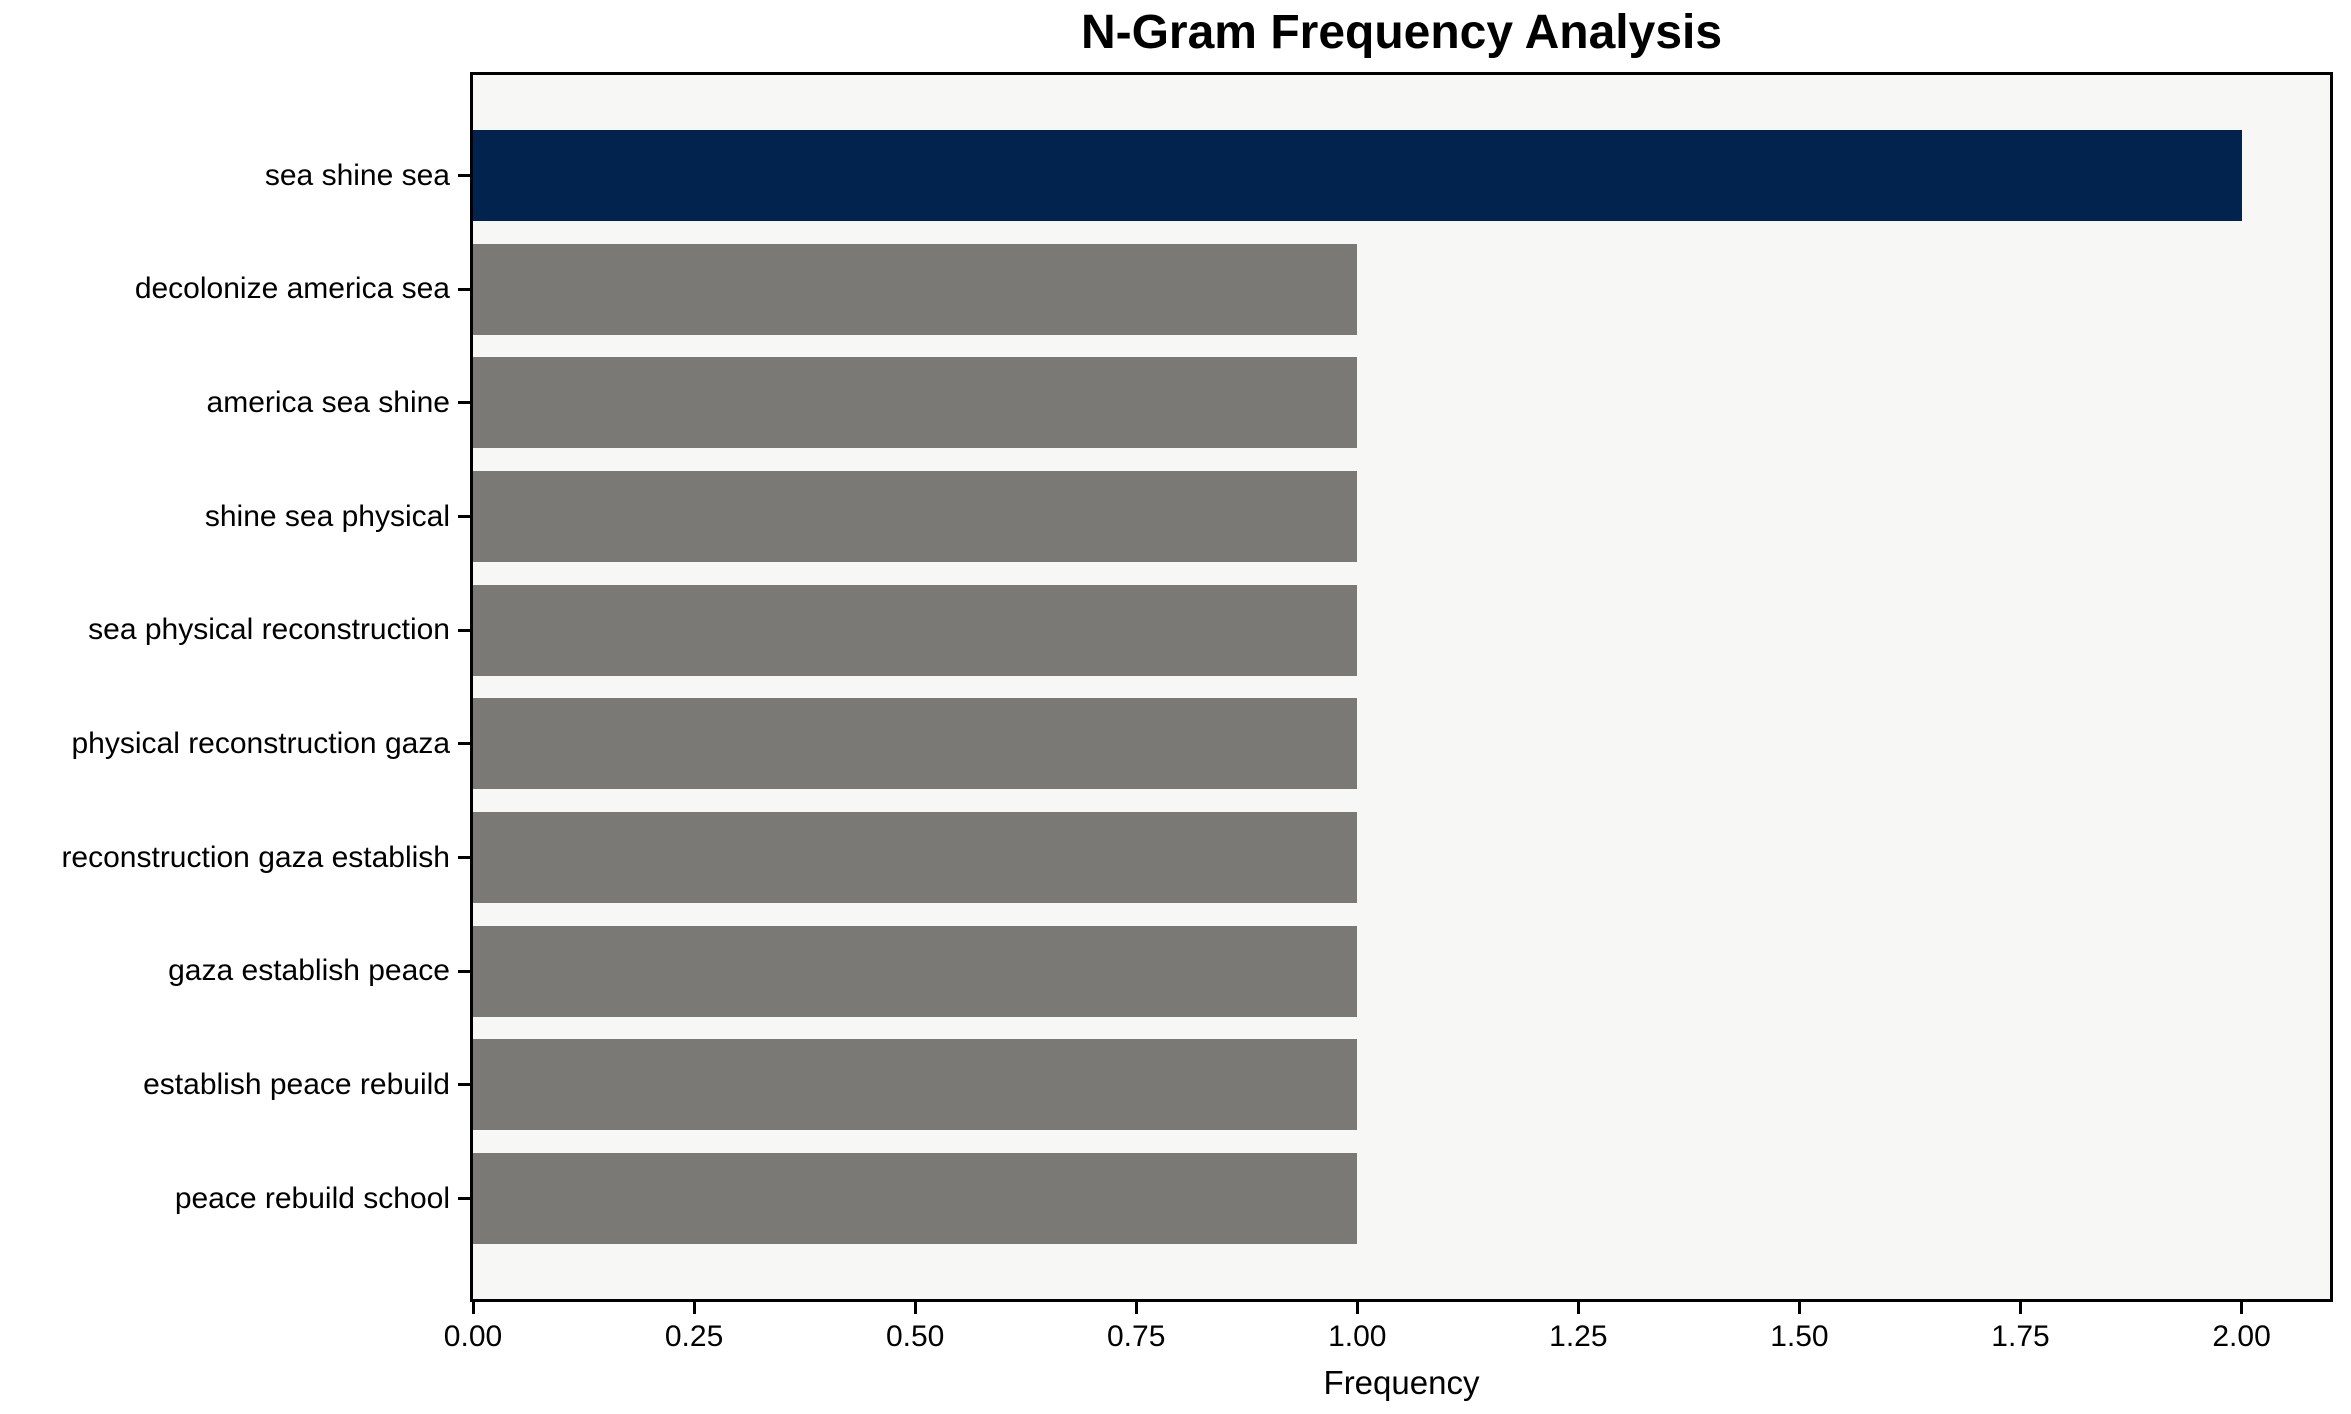 Image resolution: width=2351 pixels, height=1414 pixels. What do you see at coordinates (2241, 1336) in the screenshot?
I see `x-tick-label: 2.00` at bounding box center [2241, 1336].